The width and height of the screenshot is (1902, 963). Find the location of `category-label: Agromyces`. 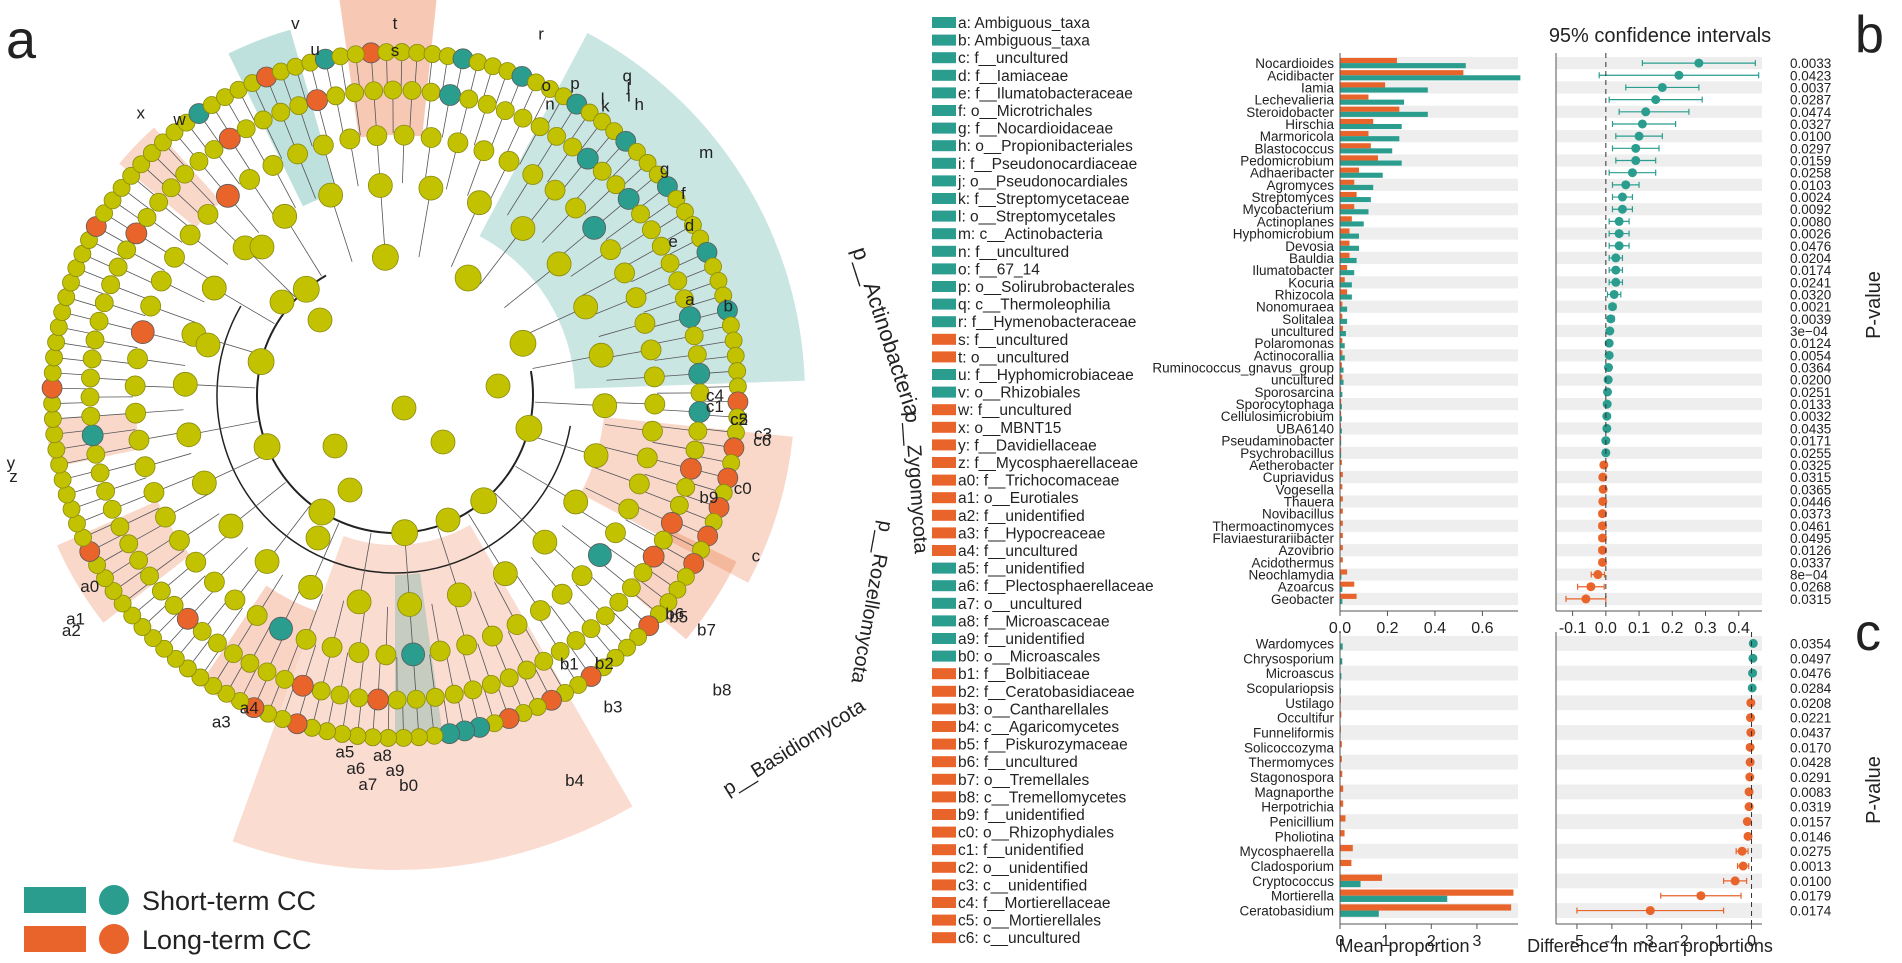

category-label: Agromyces is located at coordinates (1300, 185).